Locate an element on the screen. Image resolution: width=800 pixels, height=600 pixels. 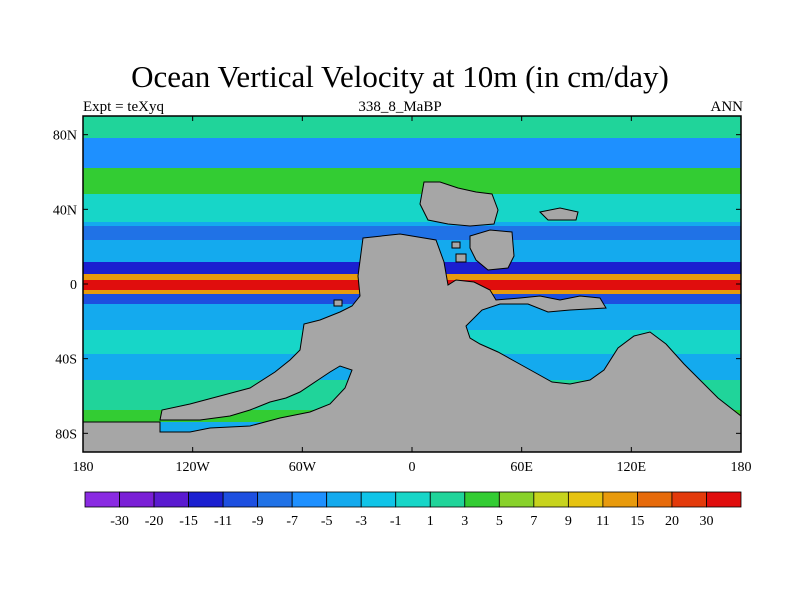
x-tick-label: 120W is located at coordinates (193, 467).